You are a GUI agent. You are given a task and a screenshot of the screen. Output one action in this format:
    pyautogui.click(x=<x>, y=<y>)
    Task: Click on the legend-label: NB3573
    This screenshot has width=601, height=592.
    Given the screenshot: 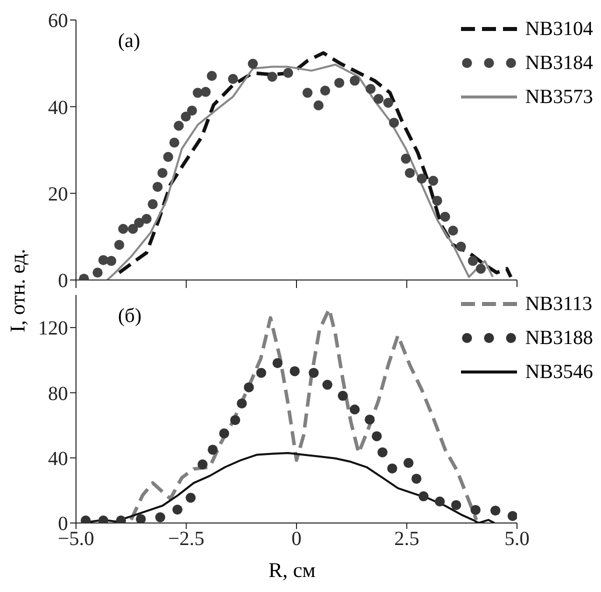 What is the action you would take?
    pyautogui.click(x=559, y=97)
    